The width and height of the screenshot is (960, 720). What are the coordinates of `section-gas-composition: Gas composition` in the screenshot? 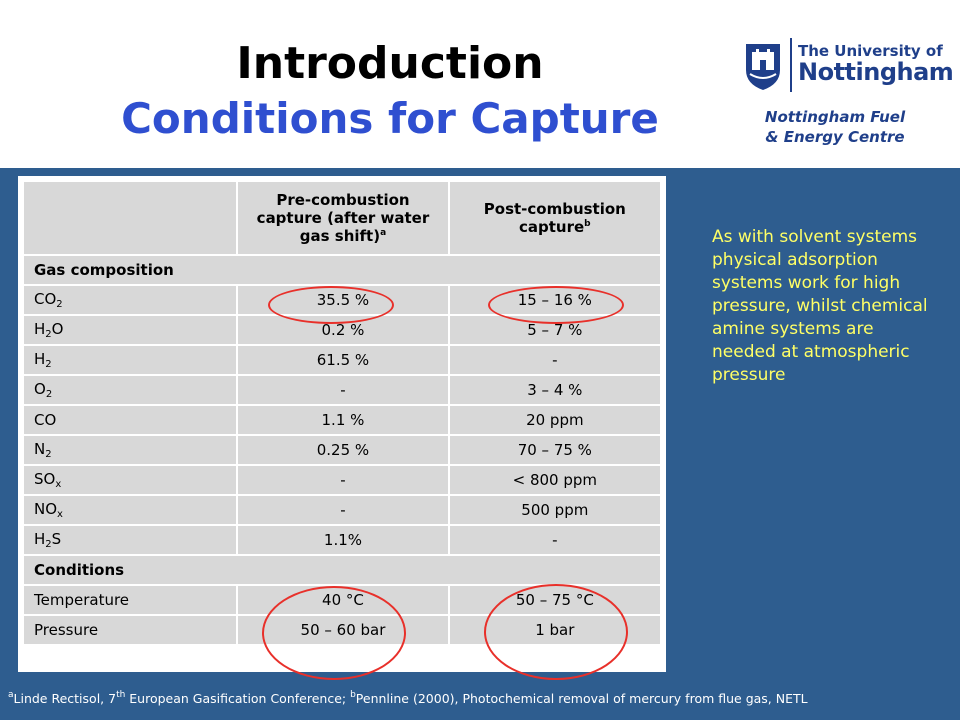 It's located at (342, 270).